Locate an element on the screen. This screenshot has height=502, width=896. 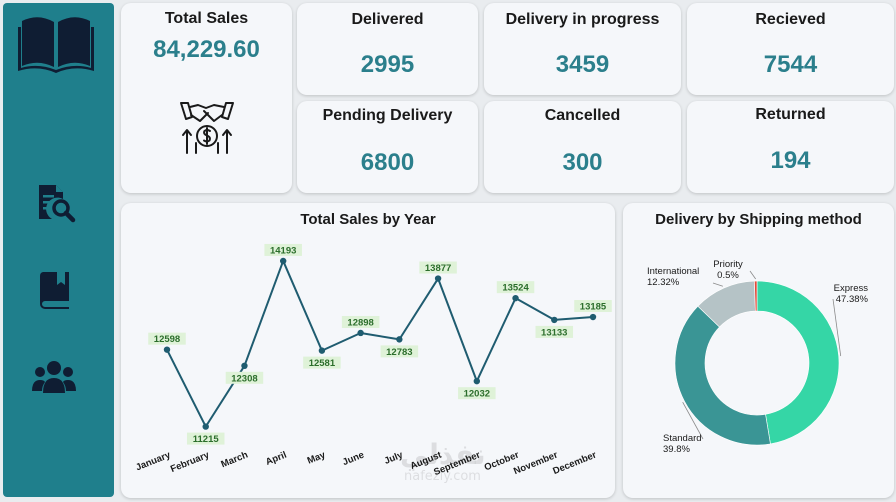
svg-text: 13524 is located at coordinates (515, 288).